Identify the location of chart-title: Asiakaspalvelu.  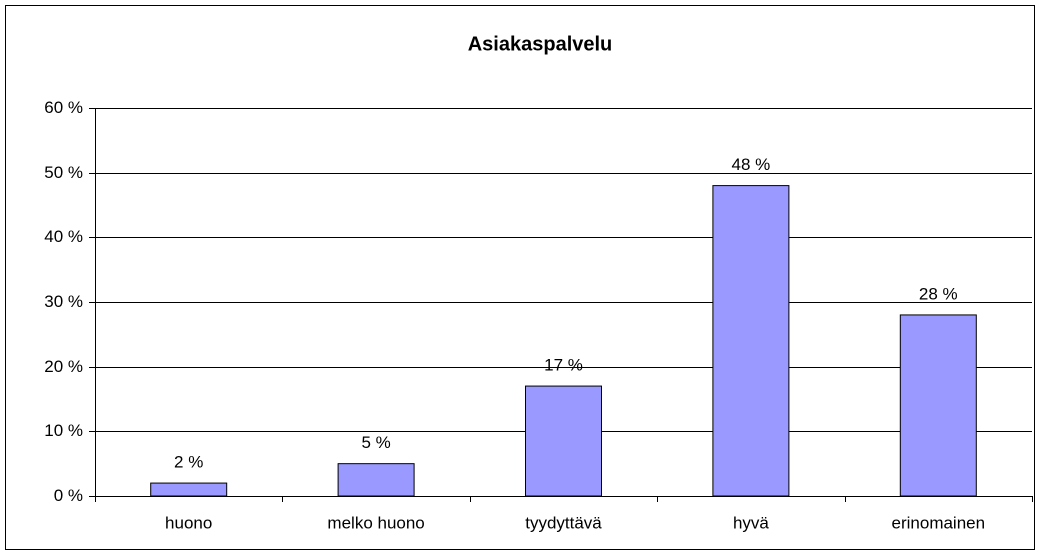
(540, 44).